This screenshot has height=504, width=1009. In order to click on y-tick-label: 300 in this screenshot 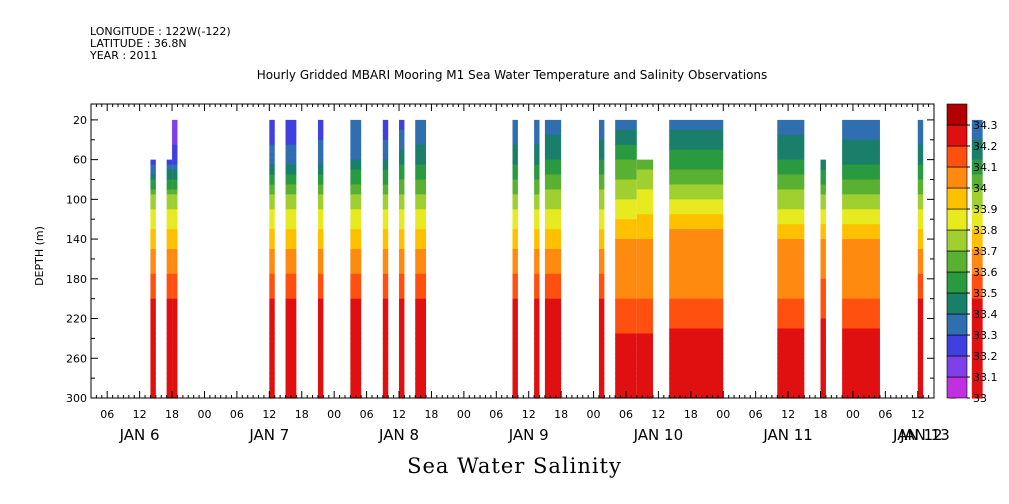, I will do `click(76, 398)`.